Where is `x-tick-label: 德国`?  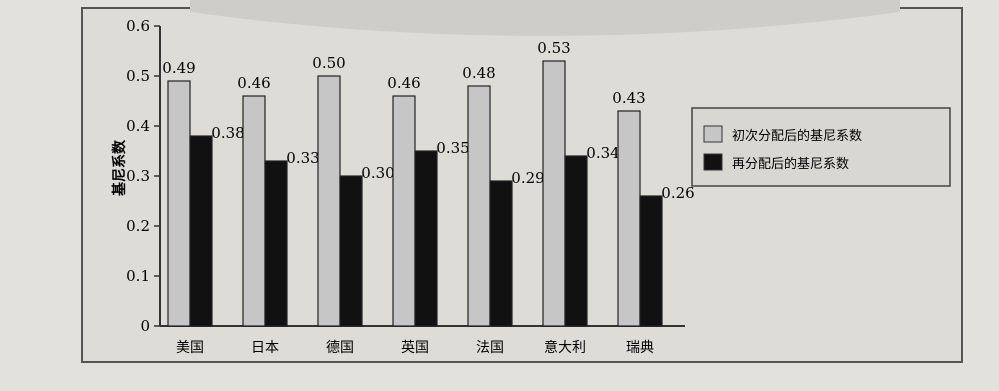
x-tick-label: 德国 is located at coordinates (340, 348).